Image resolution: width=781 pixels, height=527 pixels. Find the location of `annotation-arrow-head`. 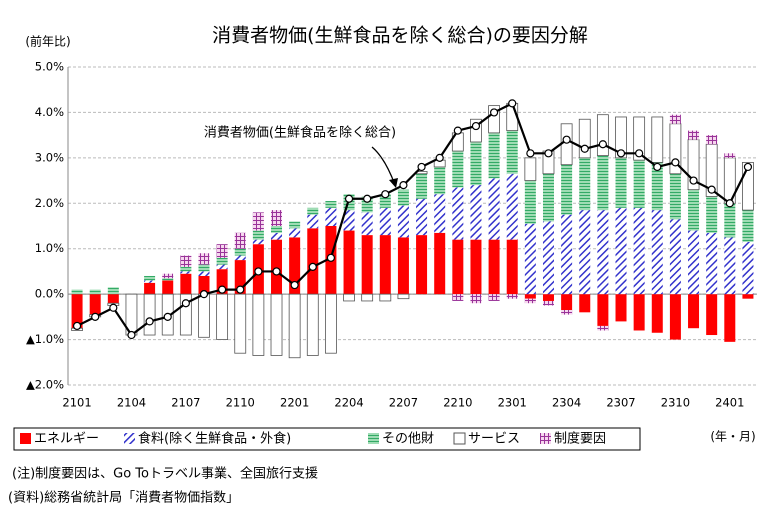

annotation-arrow-head is located at coordinates (393, 183).